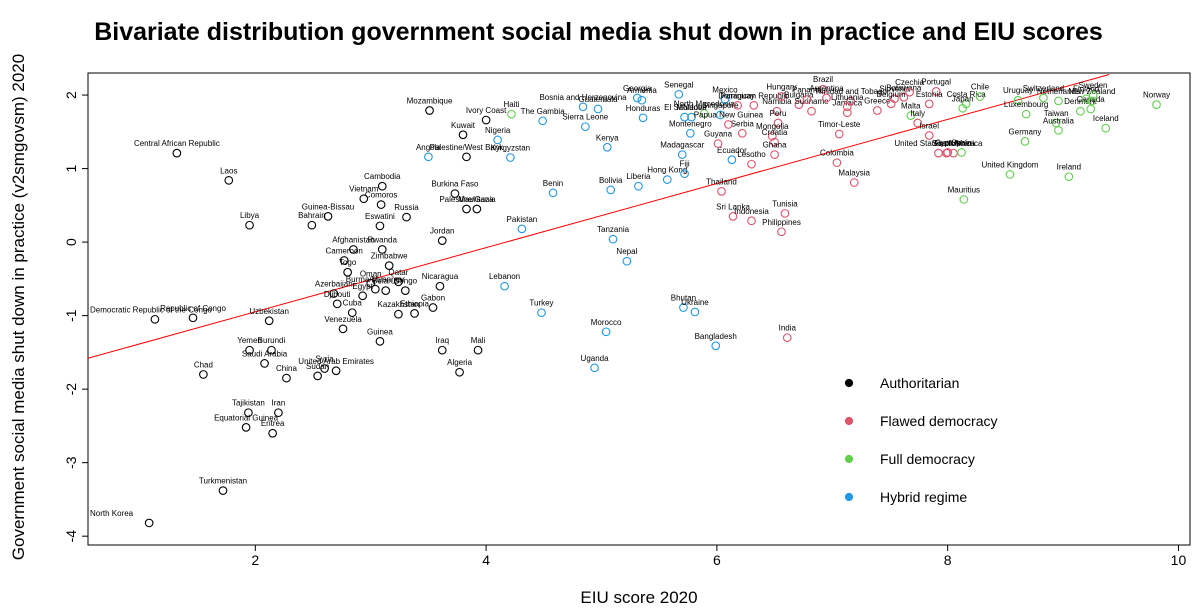  Describe the element at coordinates (637, 88) in the screenshot. I see `point-label: Georgia` at that location.